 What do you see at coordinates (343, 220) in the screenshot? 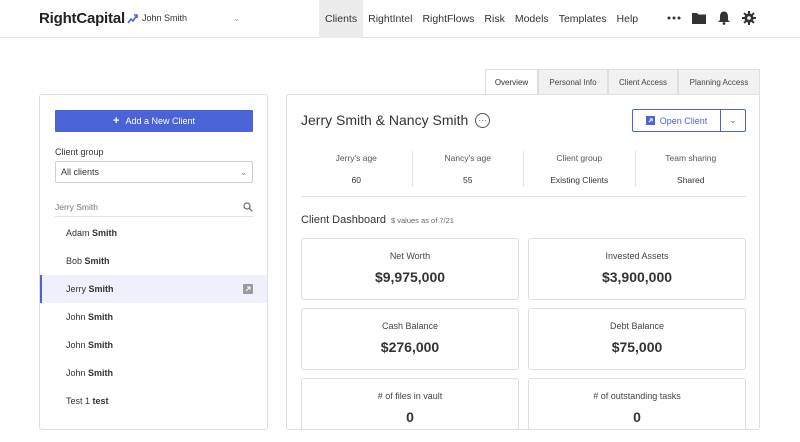
I see `dashboard-title: Client Dashboard` at bounding box center [343, 220].